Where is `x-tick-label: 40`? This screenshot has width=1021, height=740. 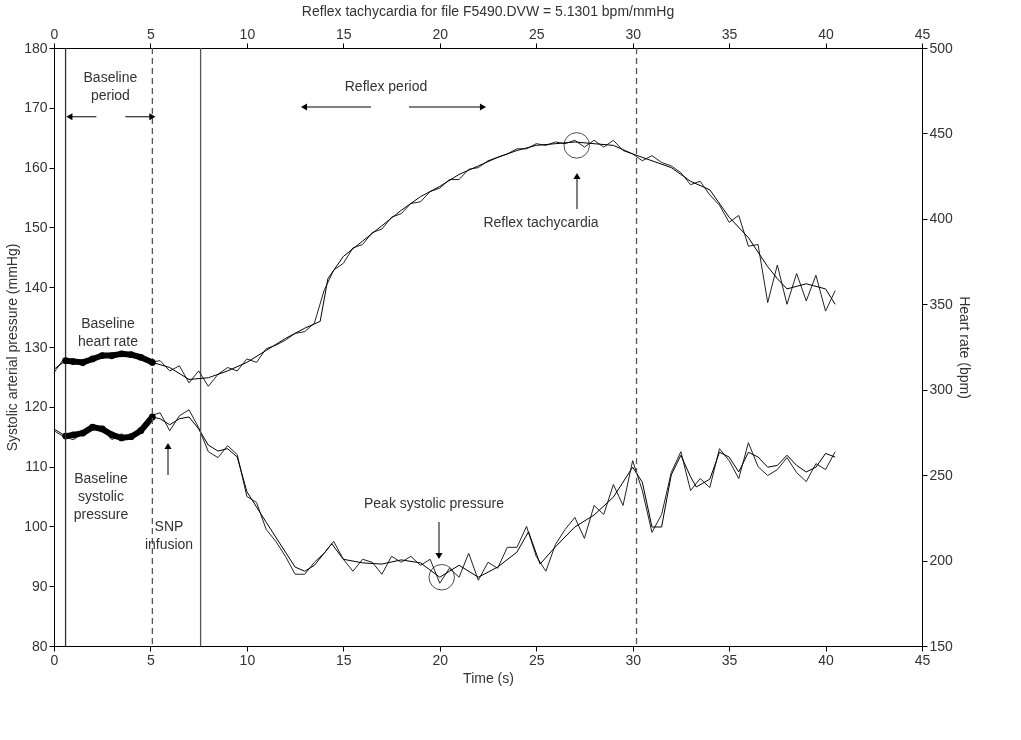
x-tick-label: 40 is located at coordinates (826, 659).